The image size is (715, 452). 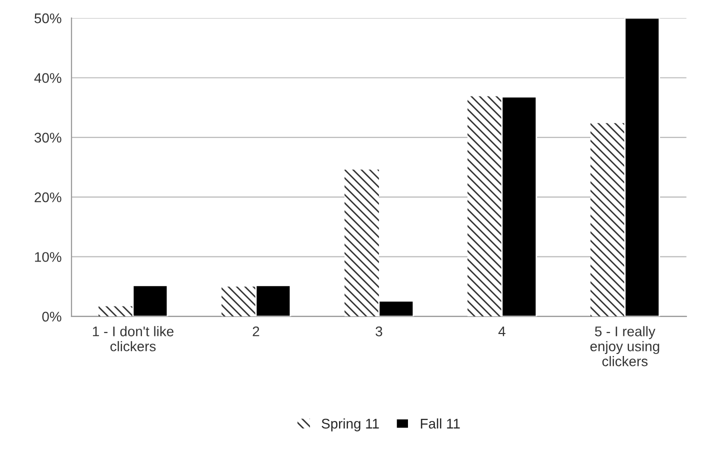 What do you see at coordinates (48, 78) in the screenshot?
I see `y-tick-label: 40%` at bounding box center [48, 78].